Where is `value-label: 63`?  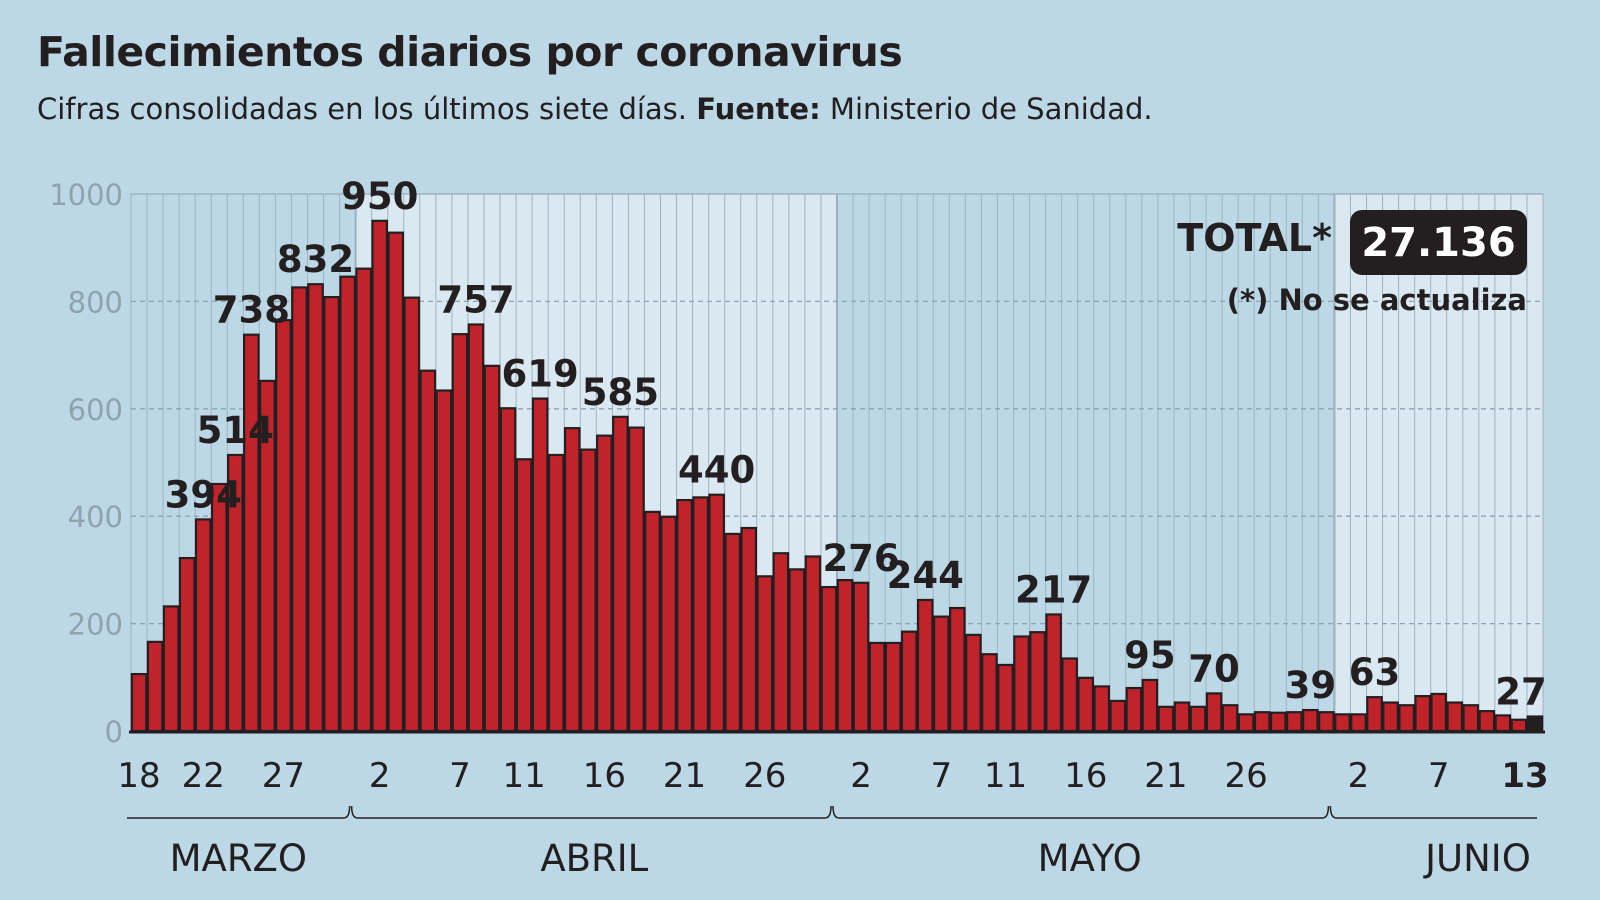 value-label: 63 is located at coordinates (1375, 672).